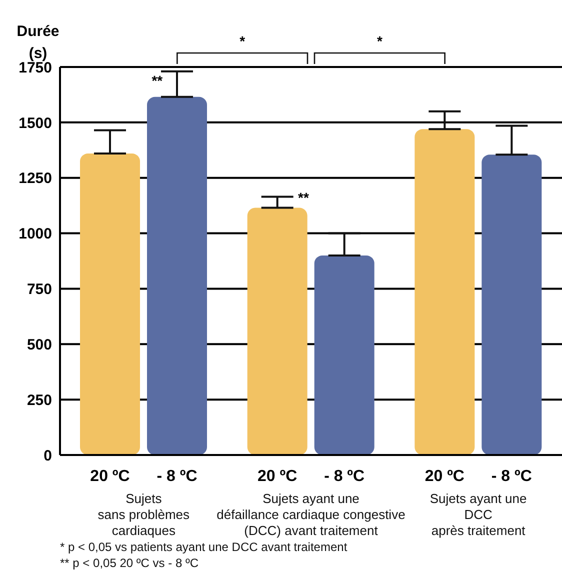  I want to click on y-tick-label: 500, so click(39, 345).